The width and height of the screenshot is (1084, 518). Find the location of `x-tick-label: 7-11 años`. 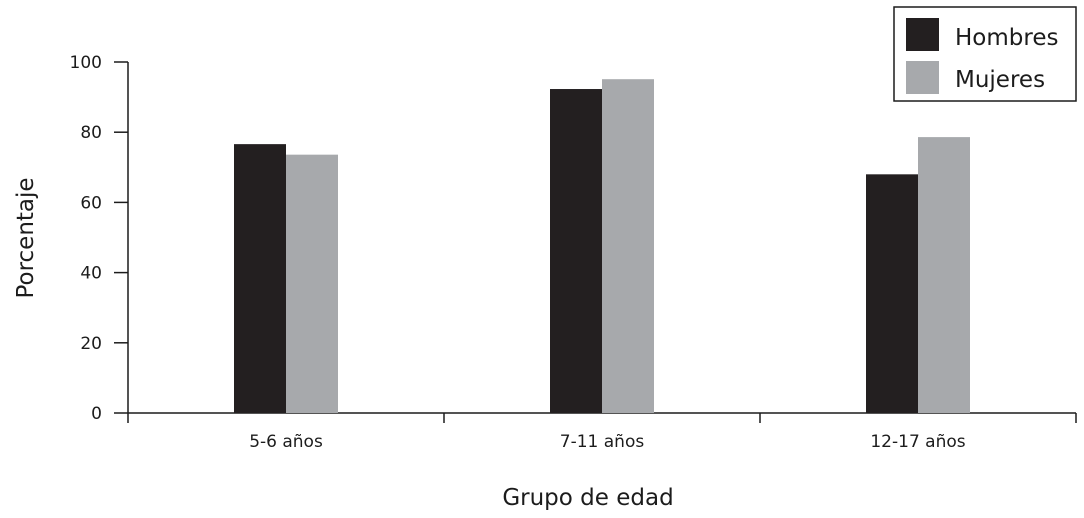

x-tick-label: 7-11 años is located at coordinates (602, 442).